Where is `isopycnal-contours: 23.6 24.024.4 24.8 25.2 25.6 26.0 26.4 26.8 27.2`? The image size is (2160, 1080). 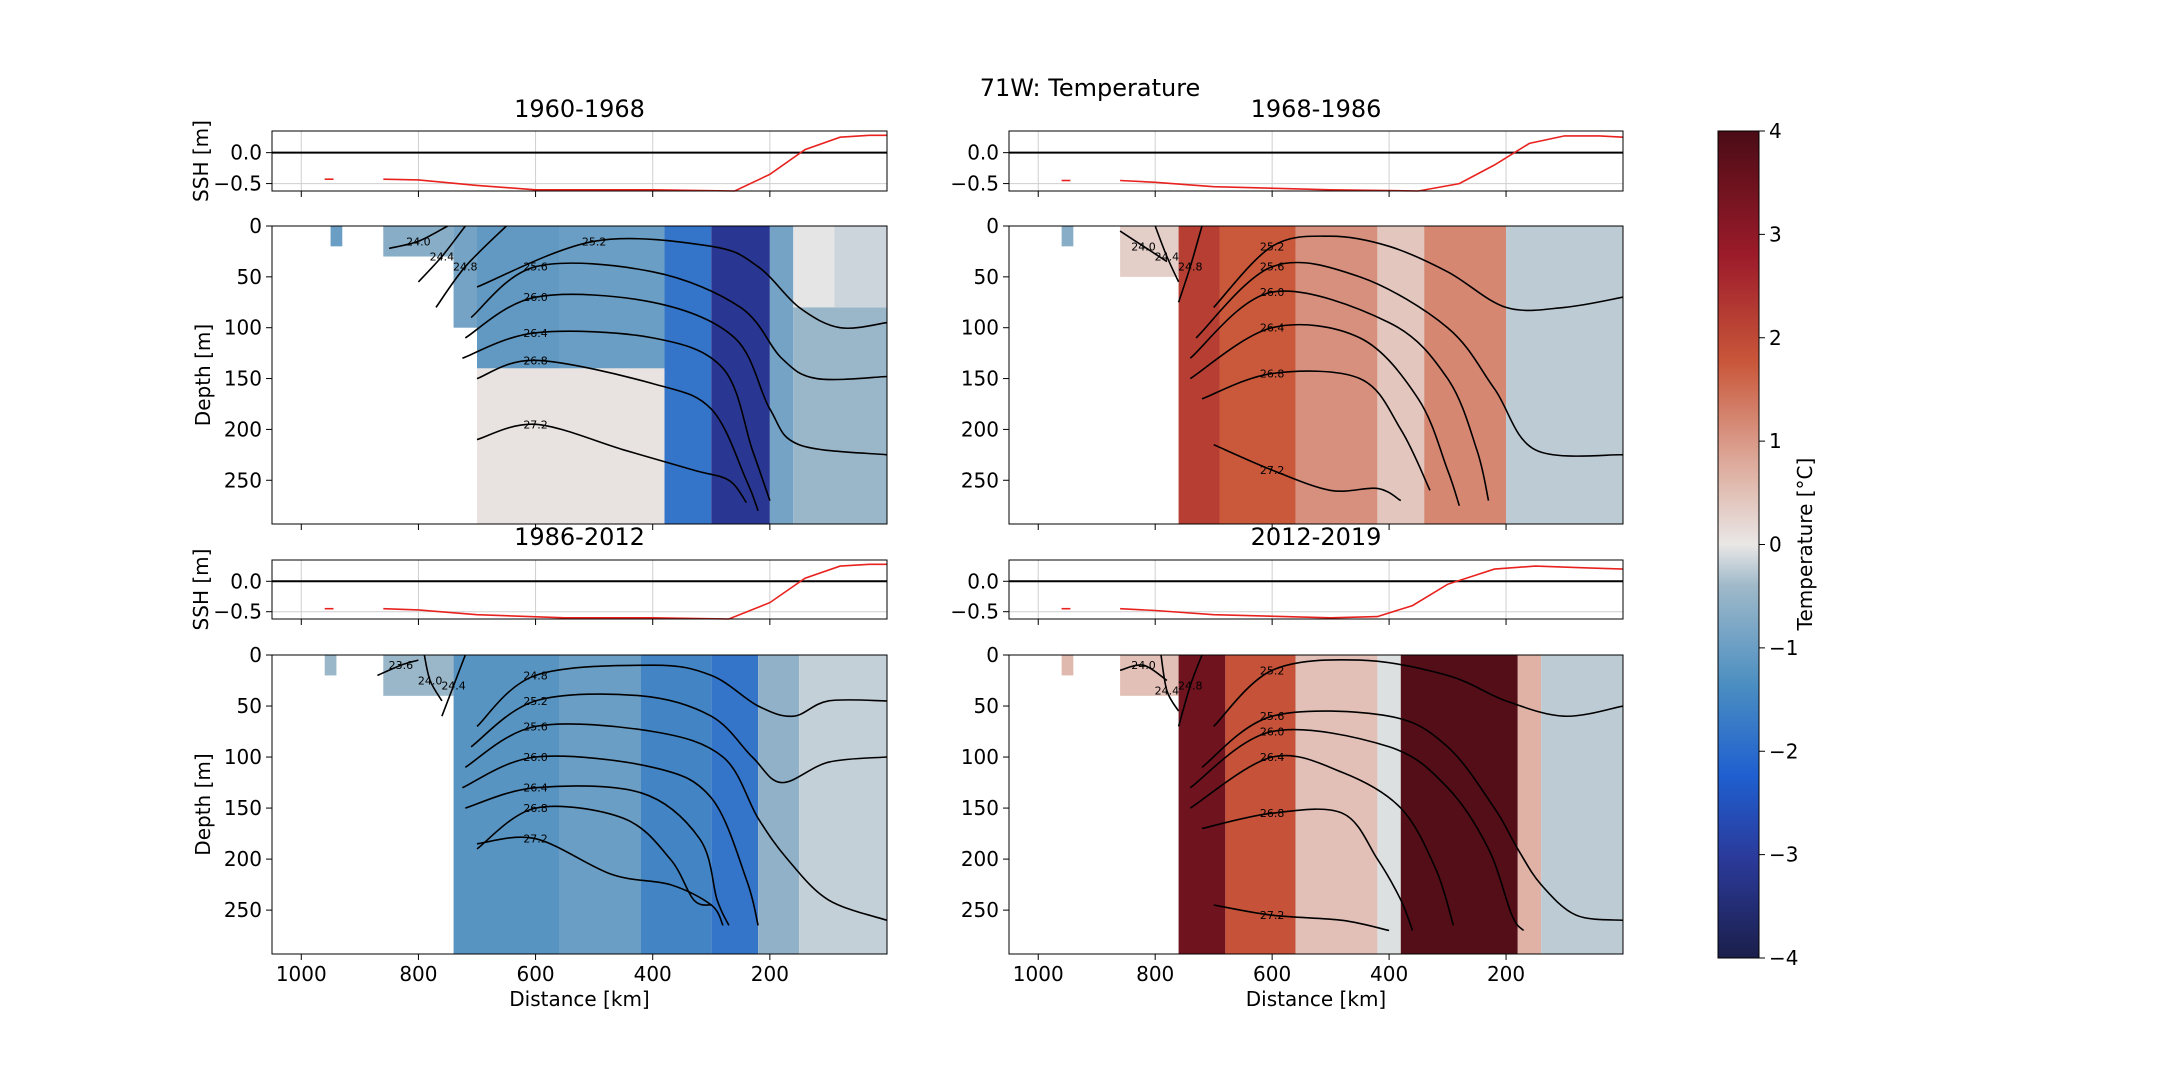
isopycnal-contours: 23.6 24.024.4 24.8 25.2 25.6 26.0 26.4 26.8 27.2 is located at coordinates (632, 790).